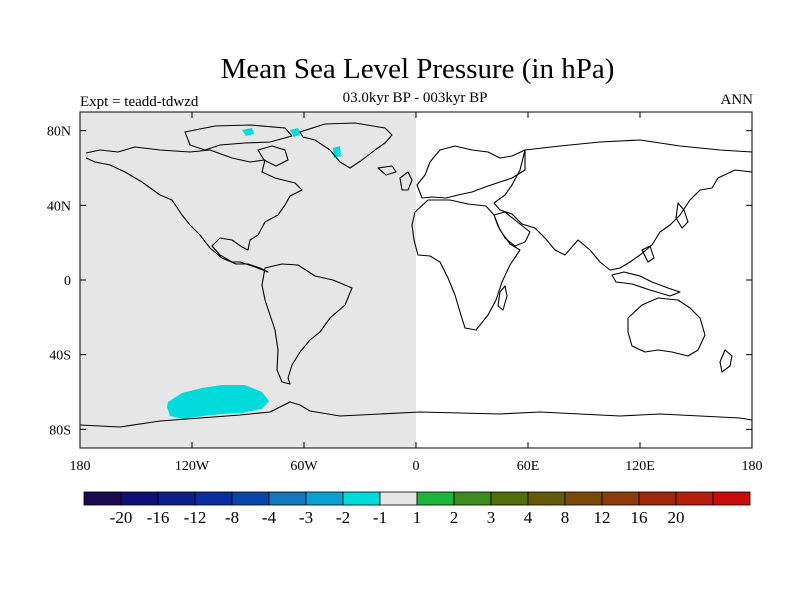 Image resolution: width=800 pixels, height=600 pixels. I want to click on x-tick-label: 120E, so click(640, 466).